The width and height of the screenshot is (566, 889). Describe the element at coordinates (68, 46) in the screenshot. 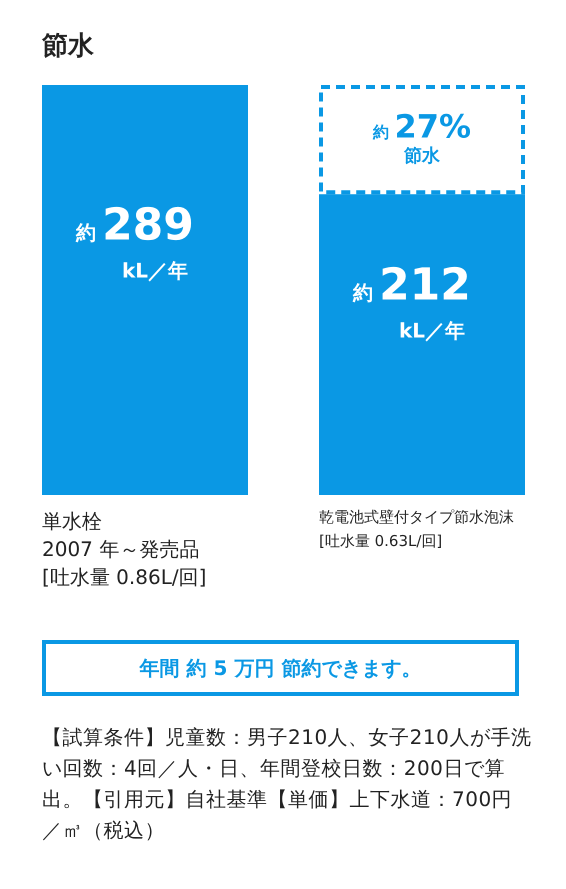

I see `title: 節水` at that location.